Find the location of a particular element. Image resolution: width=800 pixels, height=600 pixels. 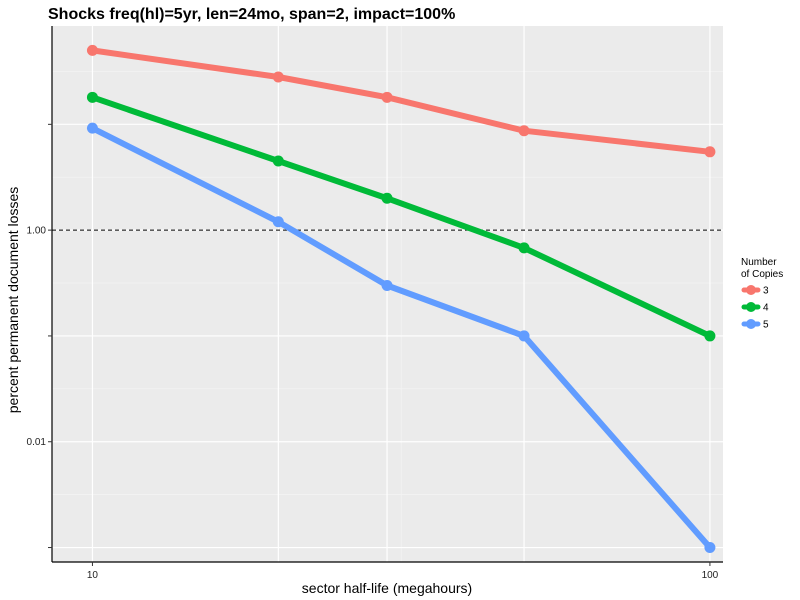

y-tick-label: 1.00 is located at coordinates (37, 231).